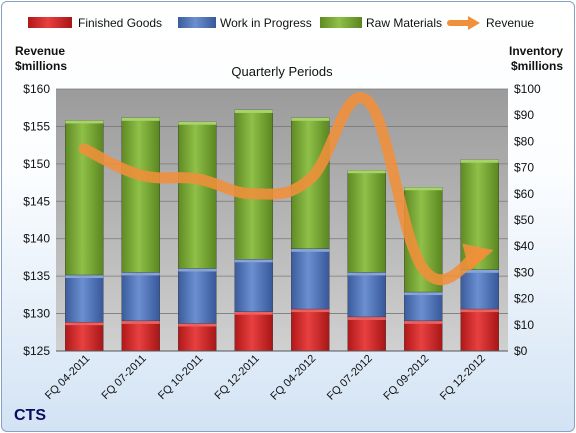 This screenshot has height=433, width=576. Describe the element at coordinates (406, 378) in the screenshot. I see `x-tick-label: FQ 09-2012` at that location.